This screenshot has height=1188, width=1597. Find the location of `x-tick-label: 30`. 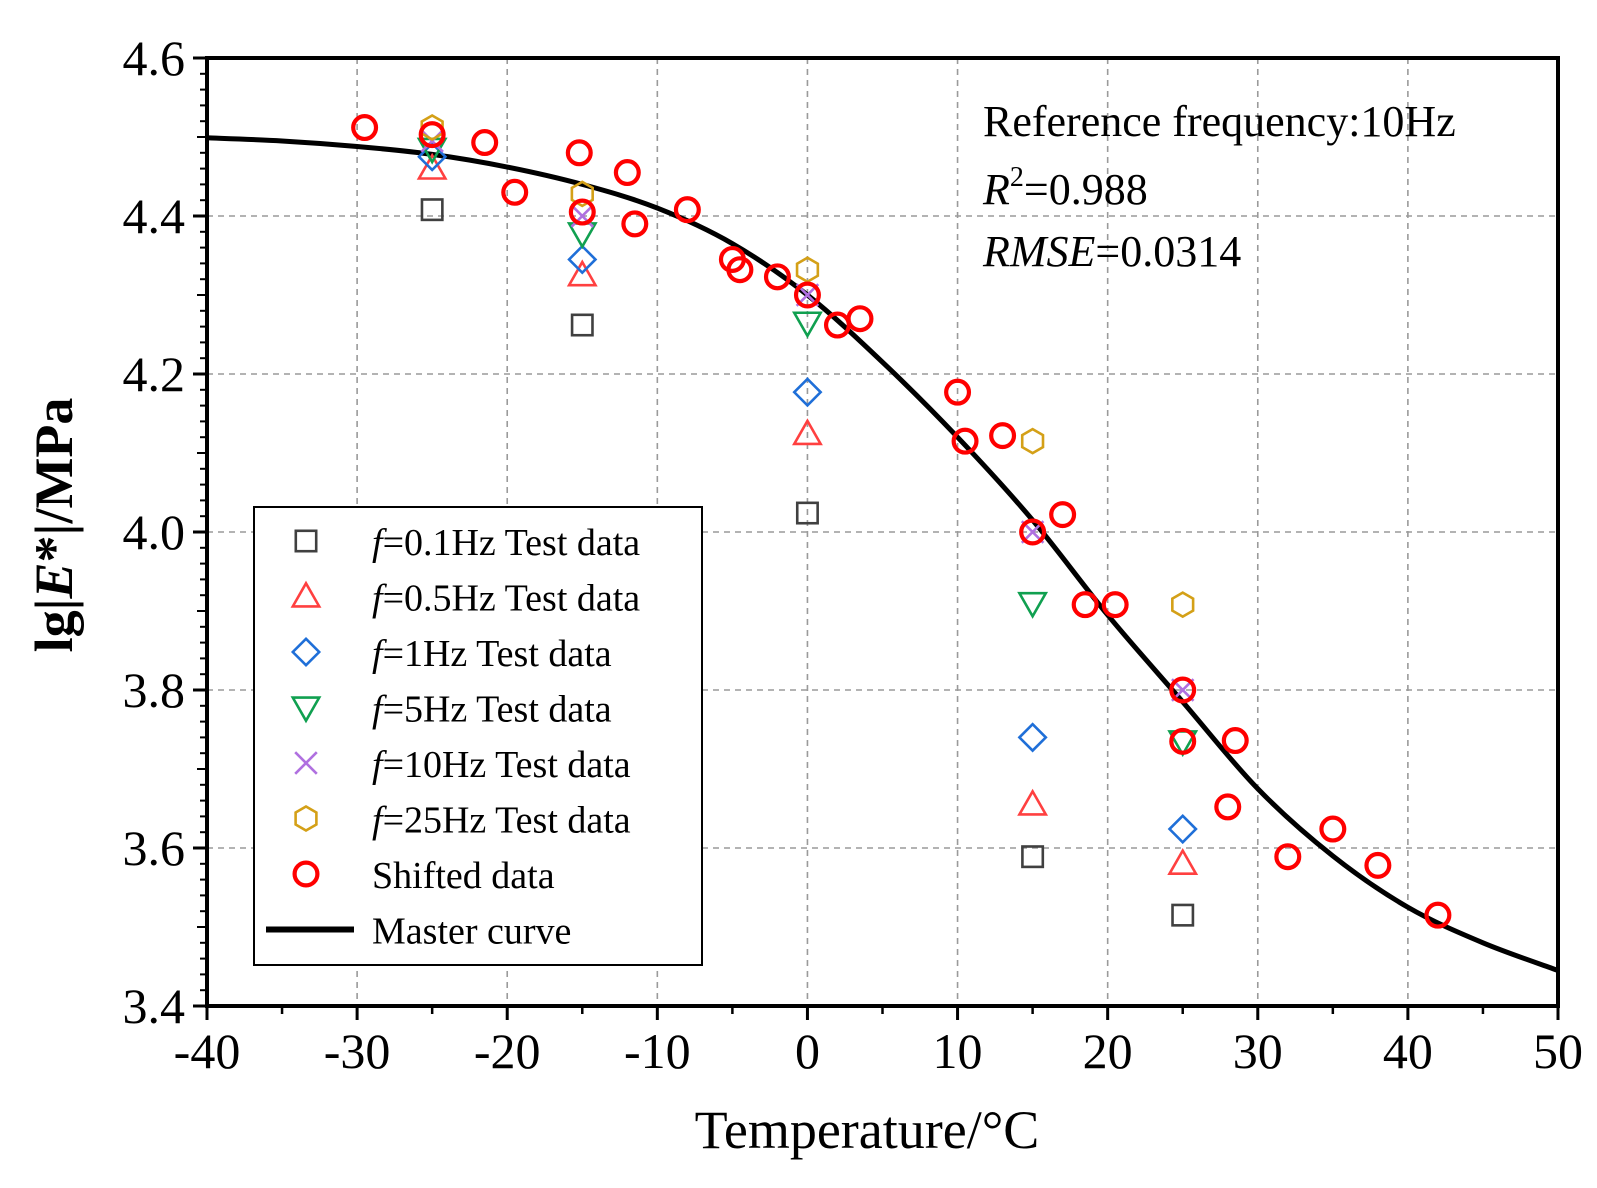

x-tick-label: 30 is located at coordinates (1258, 1051).